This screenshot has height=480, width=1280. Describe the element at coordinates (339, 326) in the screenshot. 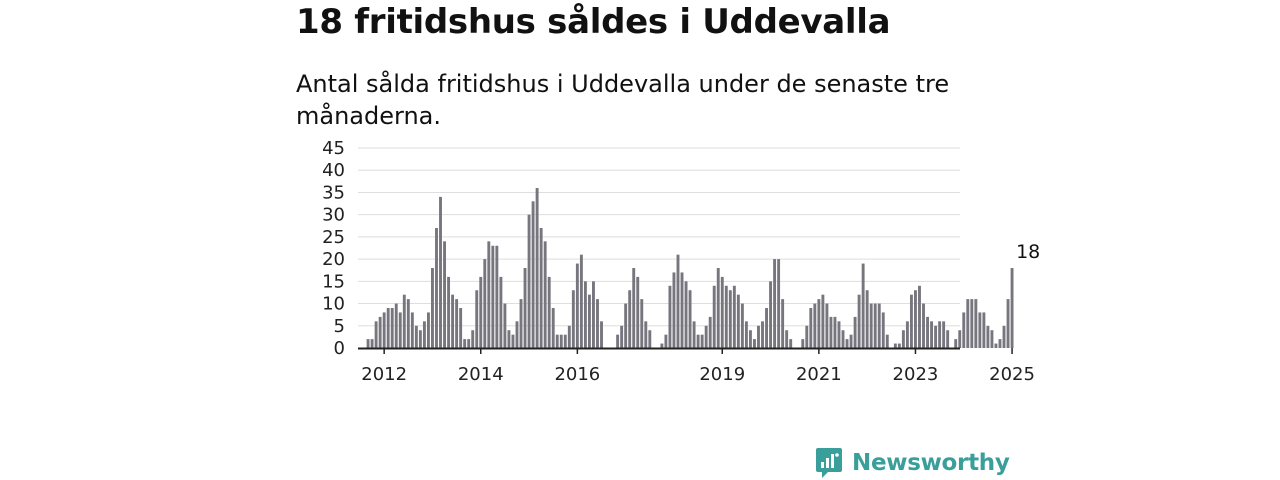

I see `y-tick-label: 5` at that location.